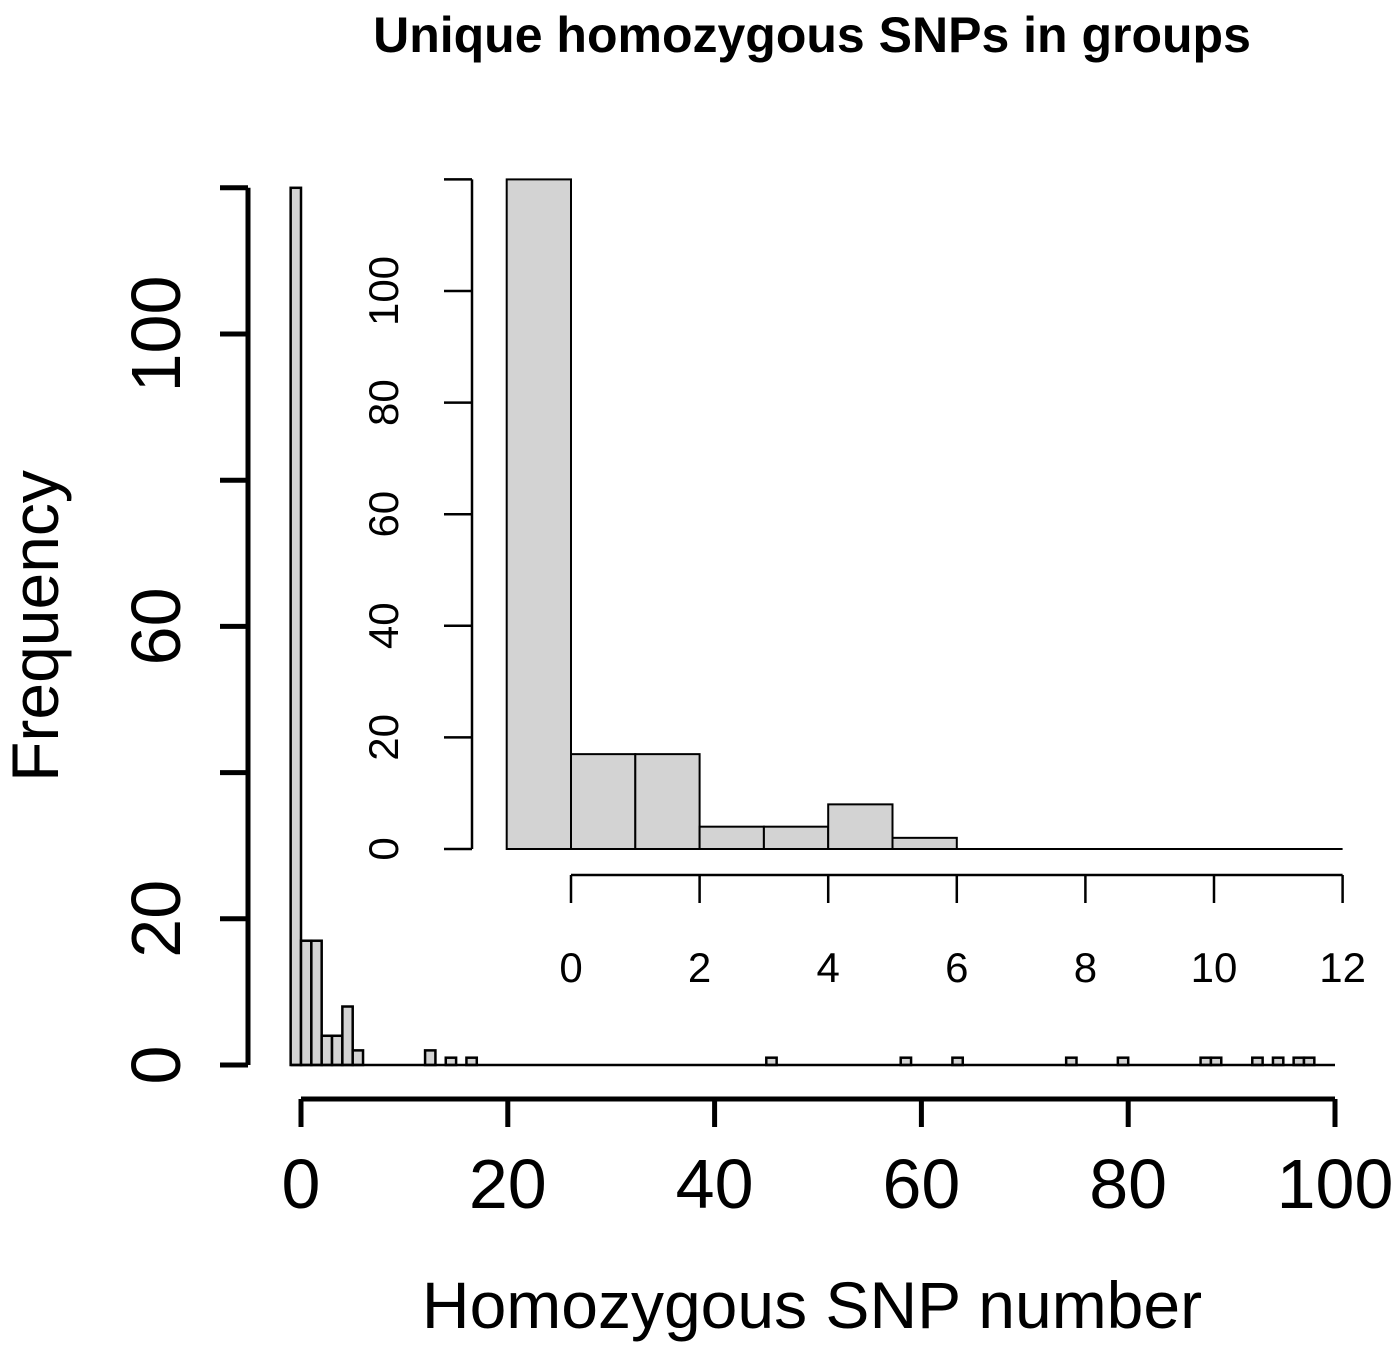  Describe the element at coordinates (1128, 1184) in the screenshot. I see `main-x-tick-label: 80` at that location.